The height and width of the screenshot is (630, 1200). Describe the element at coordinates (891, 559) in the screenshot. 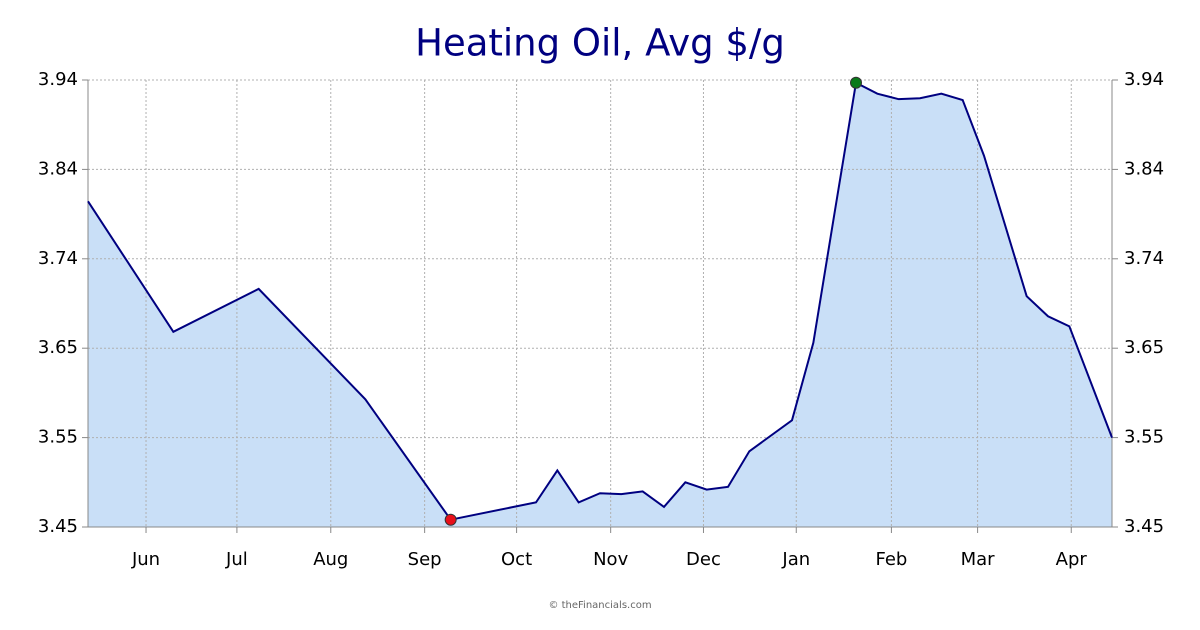

I see `x-tick-label: Feb` at that location.